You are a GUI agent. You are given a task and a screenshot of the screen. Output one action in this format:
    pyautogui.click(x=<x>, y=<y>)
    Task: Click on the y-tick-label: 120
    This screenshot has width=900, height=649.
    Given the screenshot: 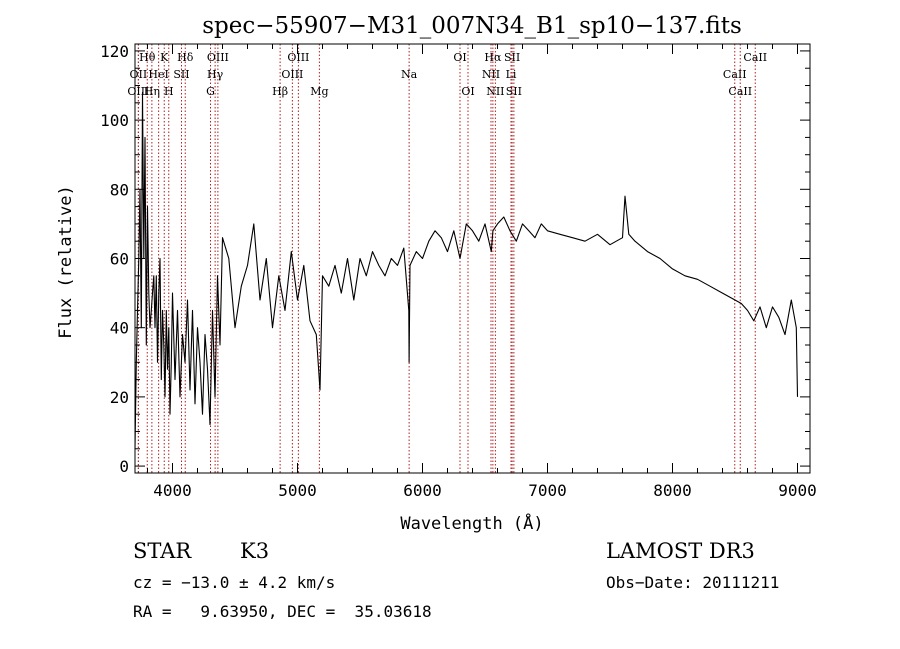 What is the action you would take?
    pyautogui.click(x=114, y=51)
    